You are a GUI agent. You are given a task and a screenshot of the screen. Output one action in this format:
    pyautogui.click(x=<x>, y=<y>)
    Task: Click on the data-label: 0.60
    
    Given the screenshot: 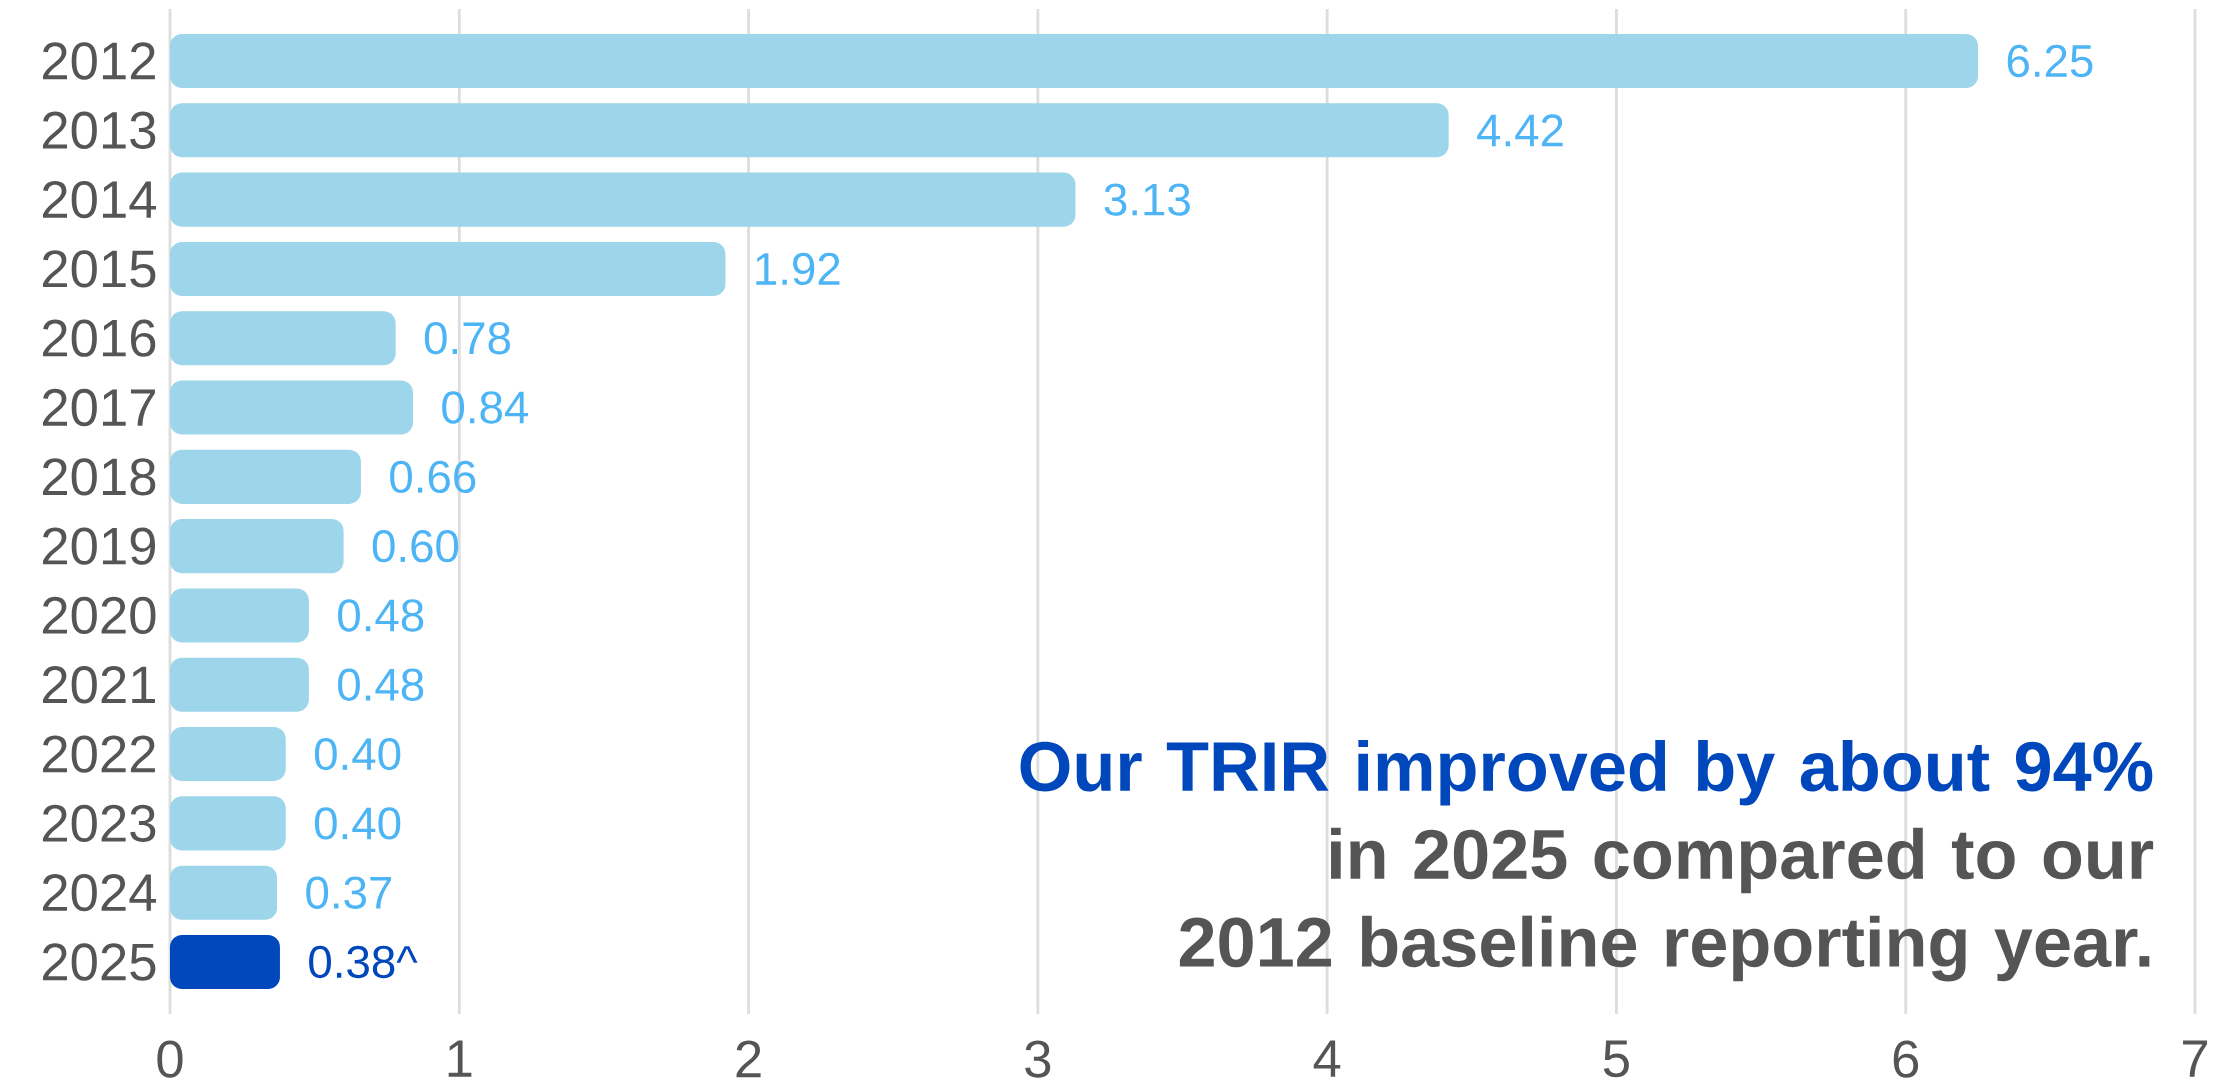 What is the action you would take?
    pyautogui.click(x=415, y=546)
    